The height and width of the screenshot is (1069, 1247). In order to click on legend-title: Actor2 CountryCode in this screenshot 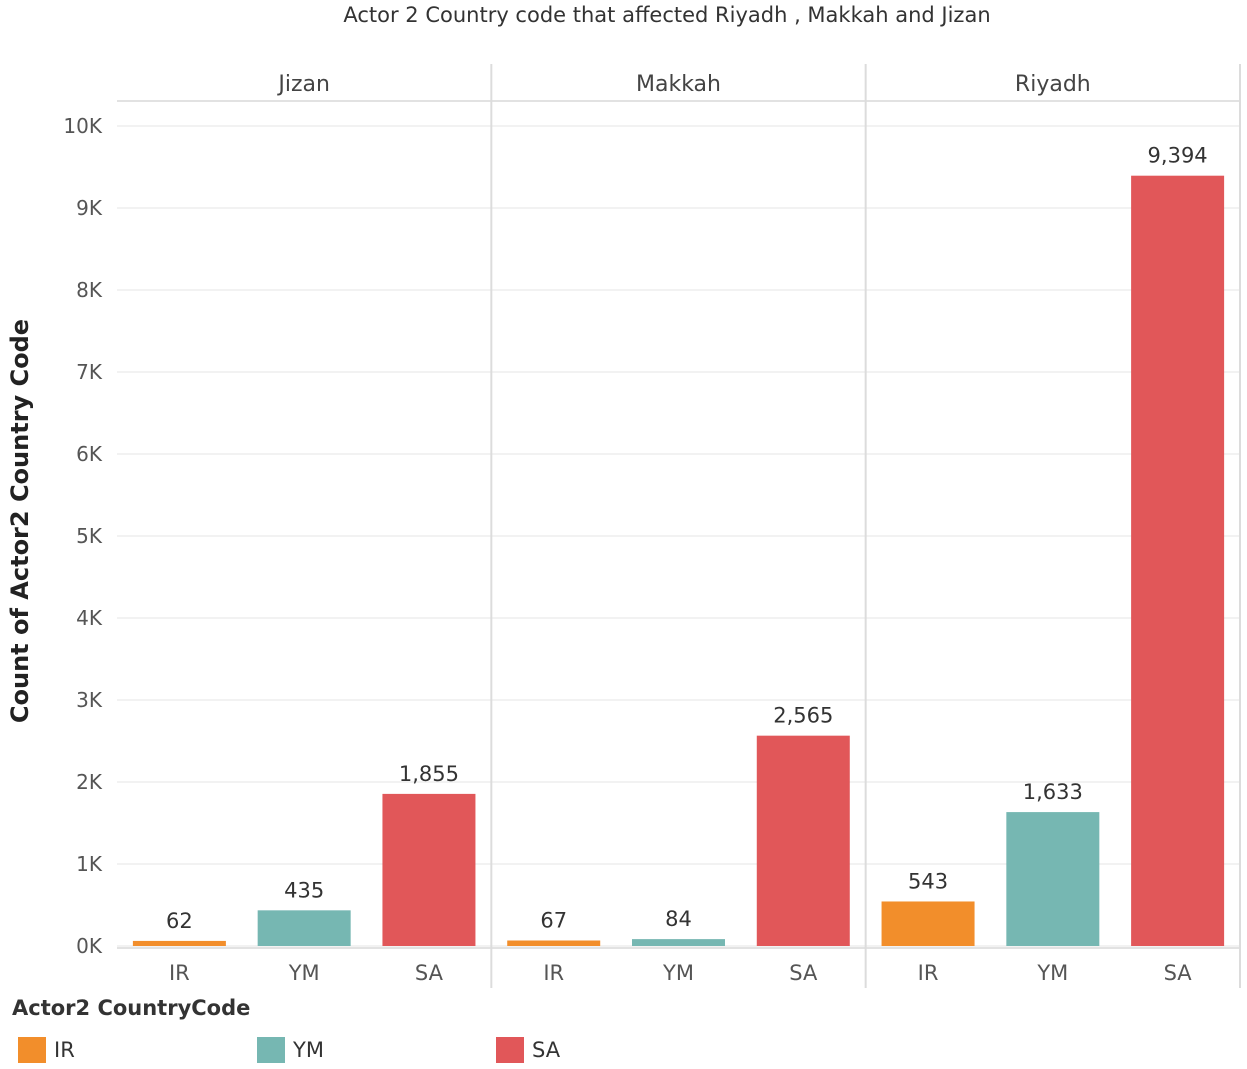, I will do `click(131, 1008)`.